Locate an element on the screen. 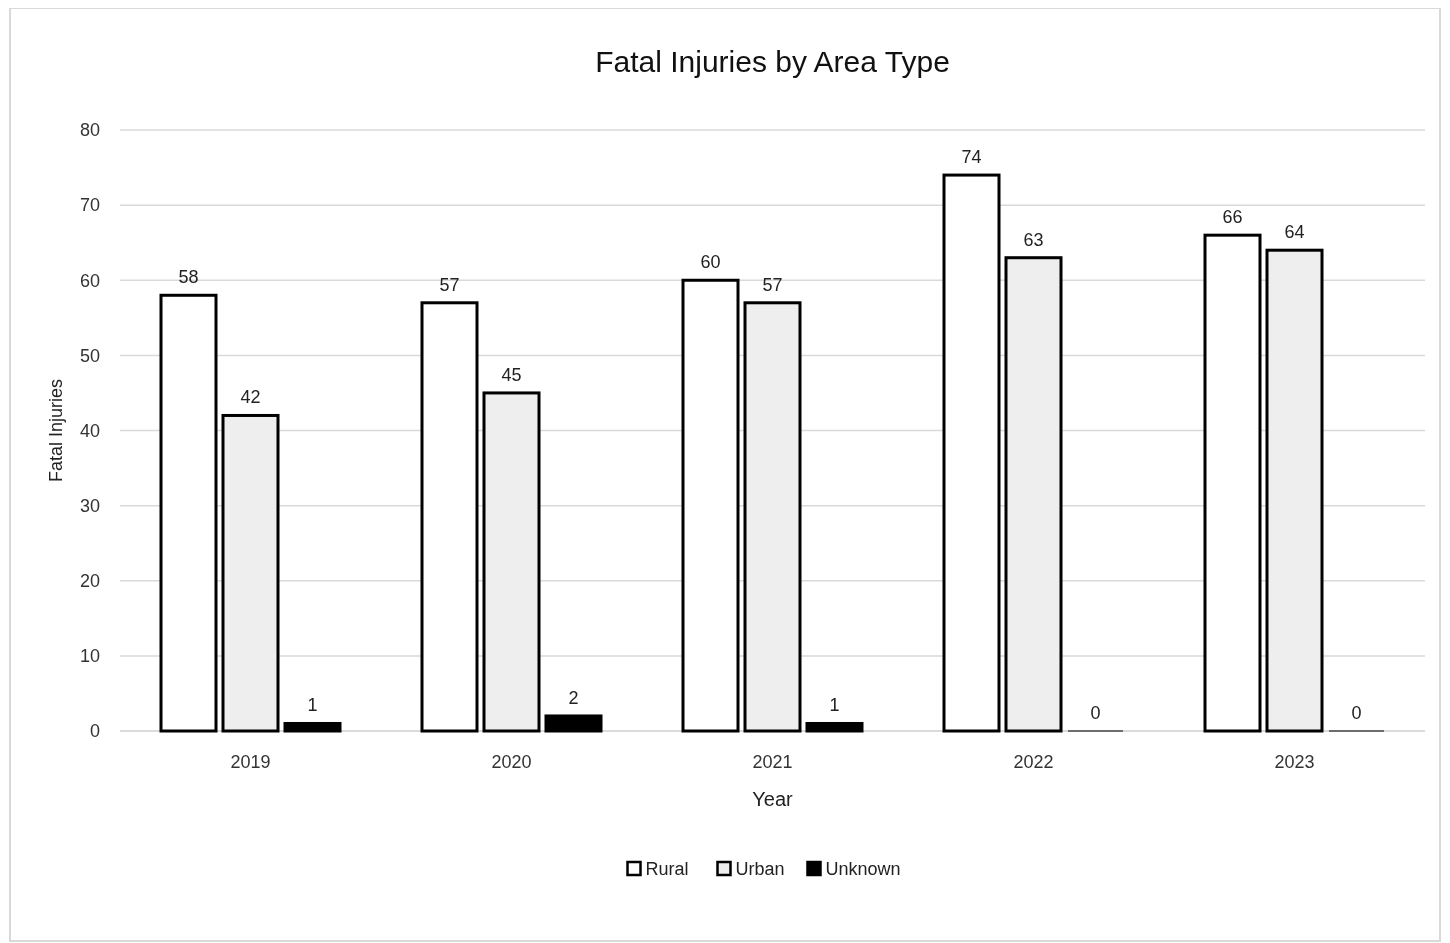 Image resolution: width=1450 pixels, height=943 pixels. y-tick-label: 50 is located at coordinates (89, 355).